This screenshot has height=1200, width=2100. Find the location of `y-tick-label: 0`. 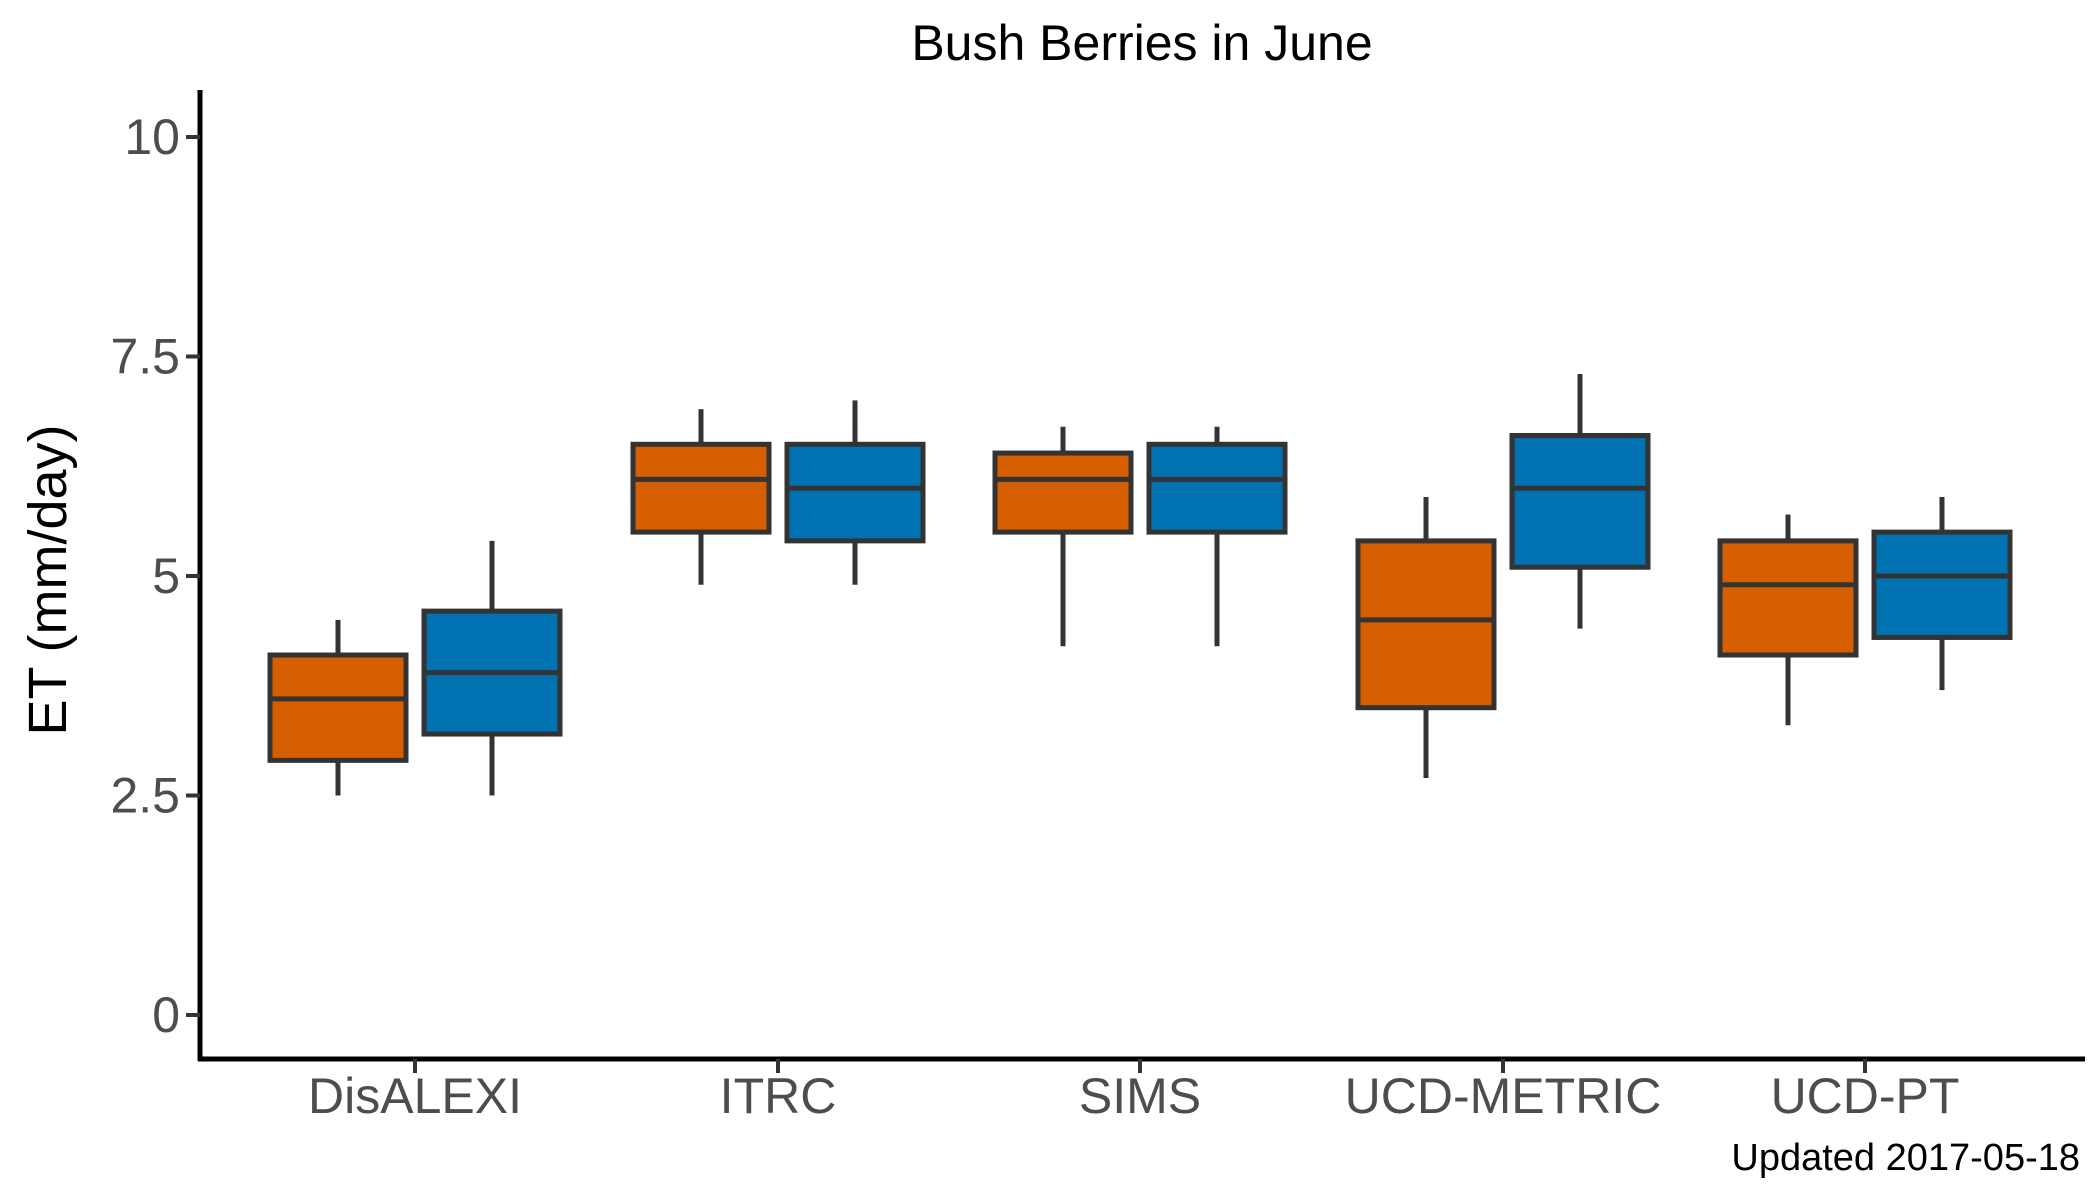

y-tick-label: 0 is located at coordinates (166, 1015).